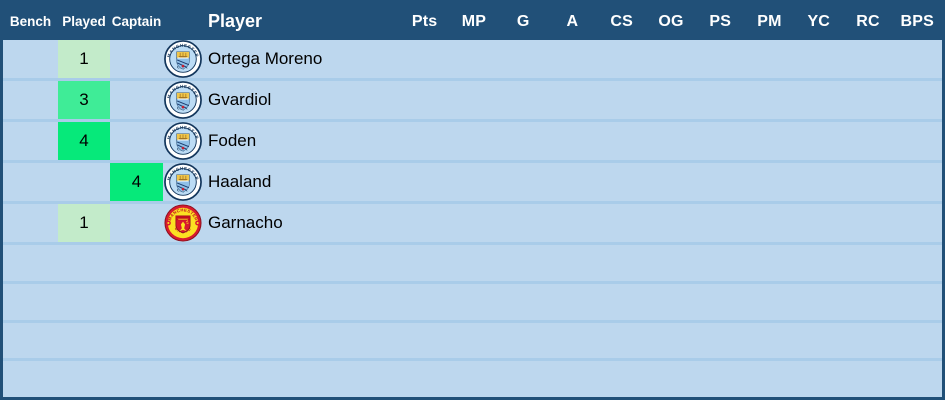 The width and height of the screenshot is (945, 400). Describe the element at coordinates (84, 59) in the screenshot. I see `played-cell: 1` at that location.